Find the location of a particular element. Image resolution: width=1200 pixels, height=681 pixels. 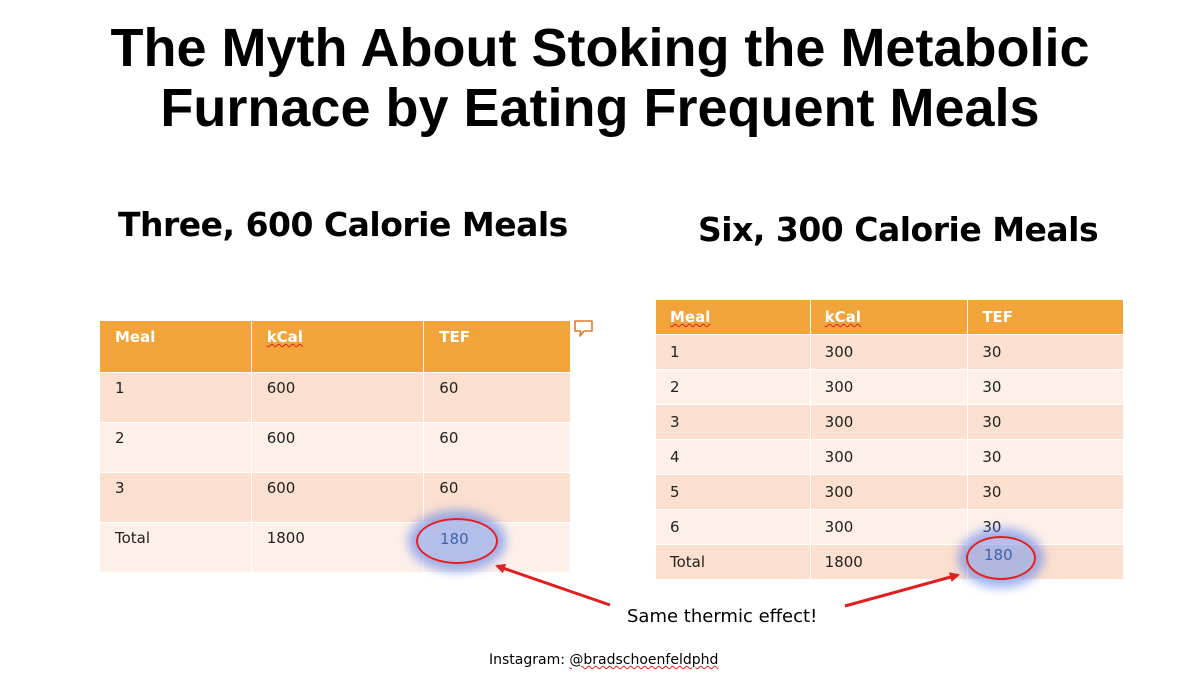

table-row: 3 300 30 is located at coordinates (889, 422).